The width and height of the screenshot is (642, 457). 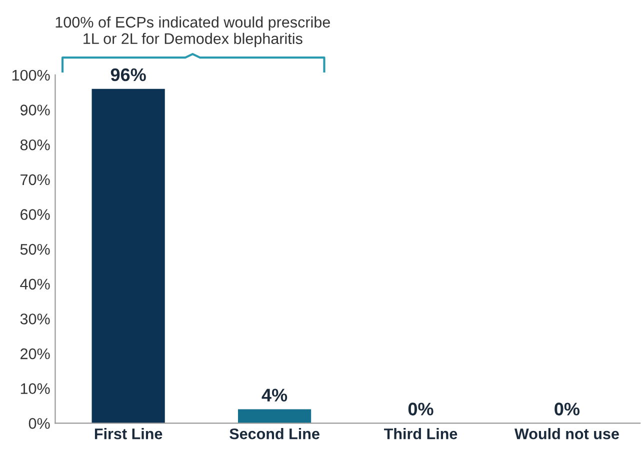 I want to click on x-tick-label: First Line, so click(x=128, y=434).